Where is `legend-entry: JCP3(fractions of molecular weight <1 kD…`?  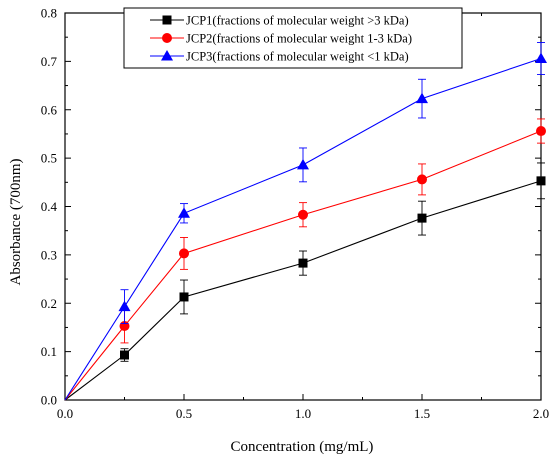
legend-entry: JCP3(fractions of molecular weight <1 kD… is located at coordinates (279, 57).